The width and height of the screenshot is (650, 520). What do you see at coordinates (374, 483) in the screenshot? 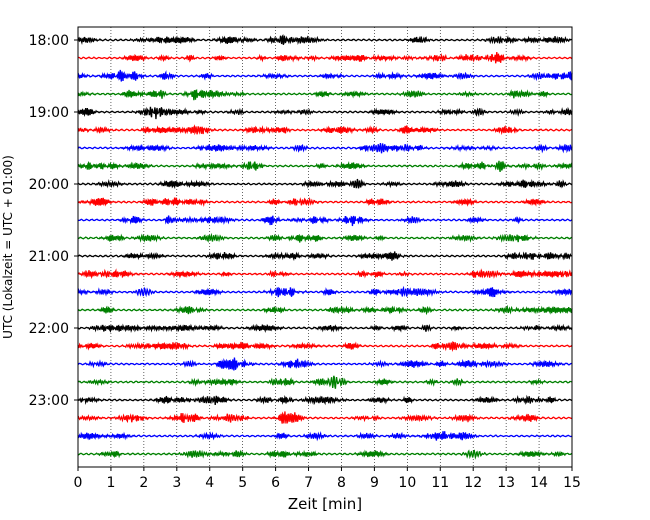
I see `x-tick-label: 9` at bounding box center [374, 483].